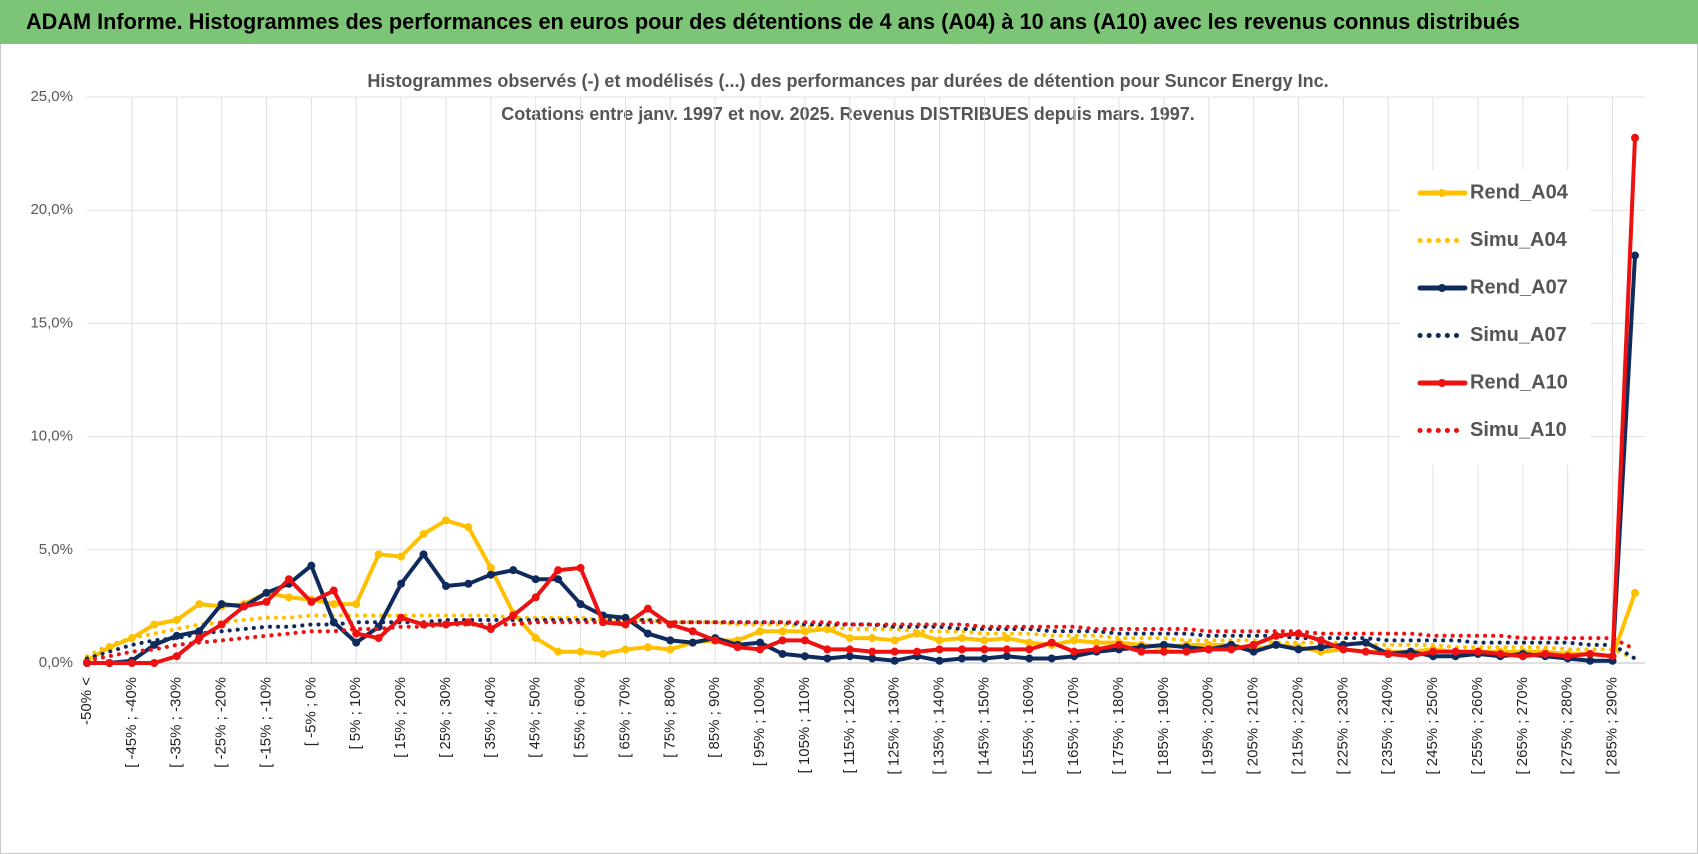 The width and height of the screenshot is (1698, 854). What do you see at coordinates (1253, 726) in the screenshot?
I see `x-tick-label: [ 205% ; 210%` at bounding box center [1253, 726].